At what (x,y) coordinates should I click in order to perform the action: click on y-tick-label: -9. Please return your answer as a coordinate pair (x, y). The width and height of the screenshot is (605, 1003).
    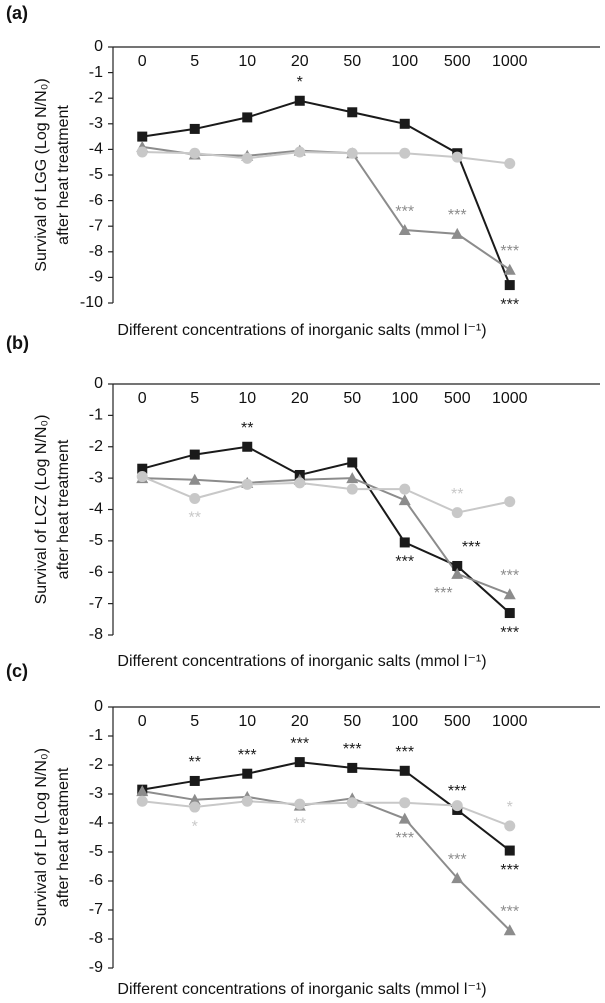
    Looking at the image, I should click on (96, 277).